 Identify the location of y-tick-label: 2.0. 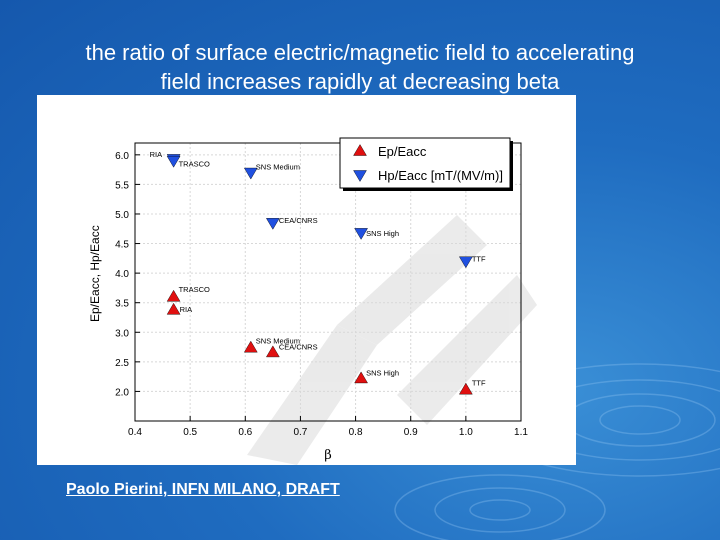
(122, 392).